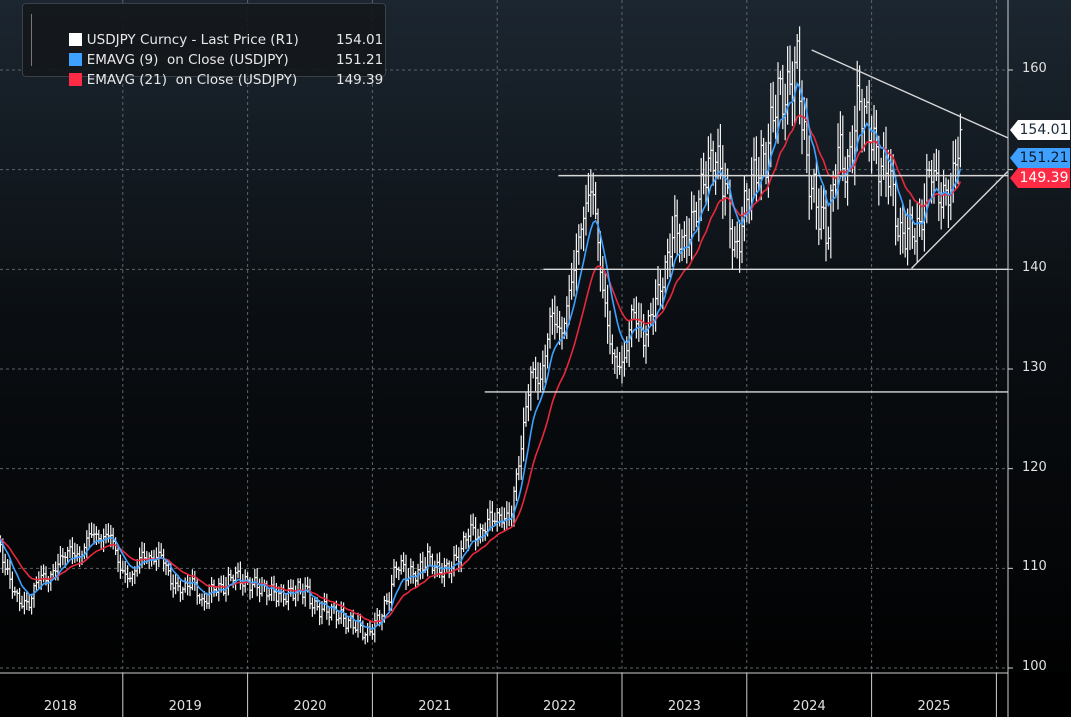 The width and height of the screenshot is (1071, 717). I want to click on x-tick-label: 2023, so click(684, 706).